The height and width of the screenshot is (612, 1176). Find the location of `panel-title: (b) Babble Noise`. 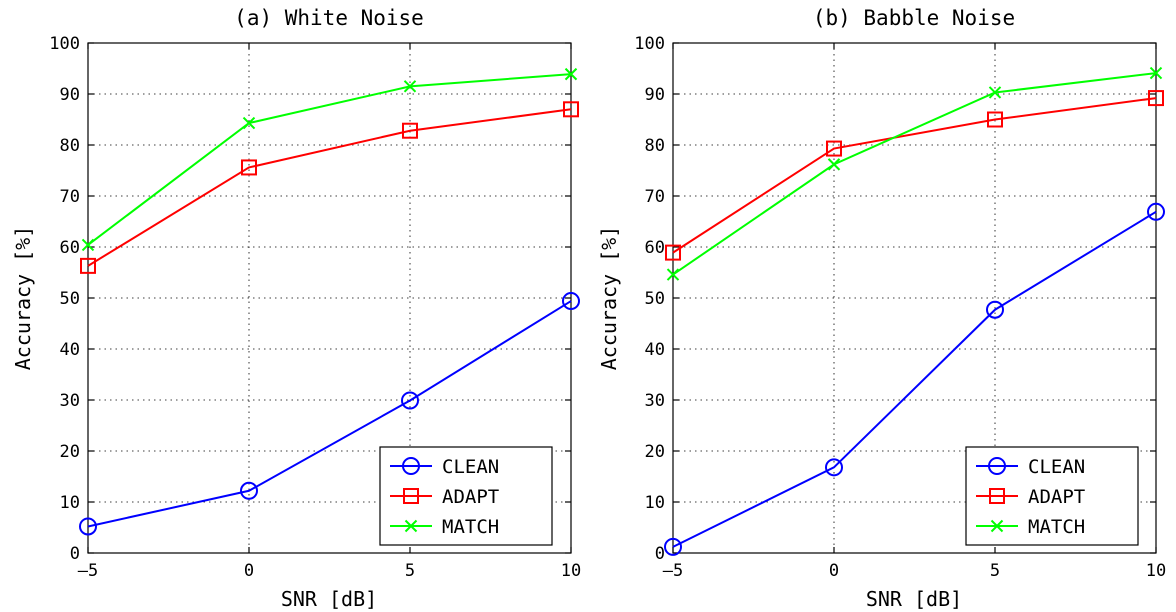

panel-title: (b) Babble Noise is located at coordinates (914, 18).